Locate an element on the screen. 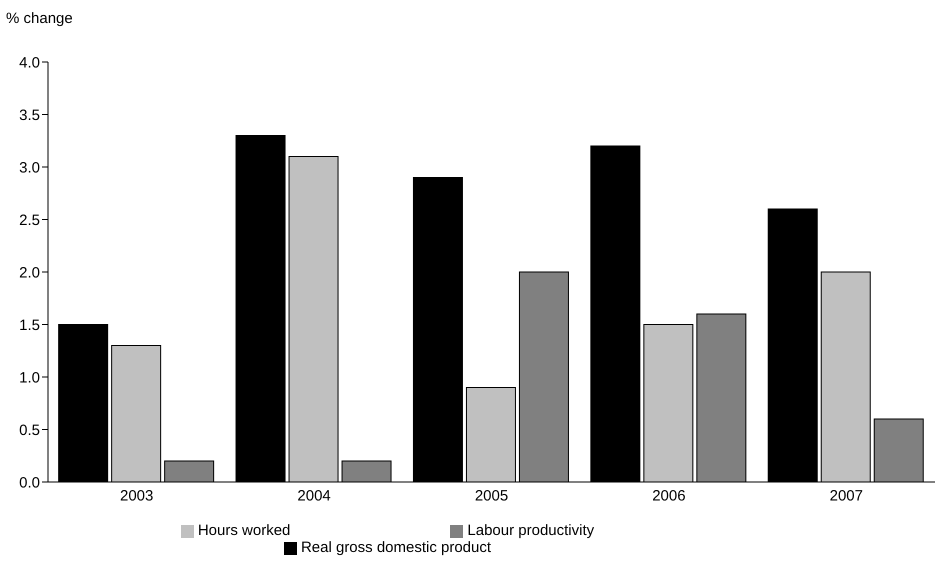 This screenshot has width=943, height=566. y-axis-title: % change is located at coordinates (39, 18).